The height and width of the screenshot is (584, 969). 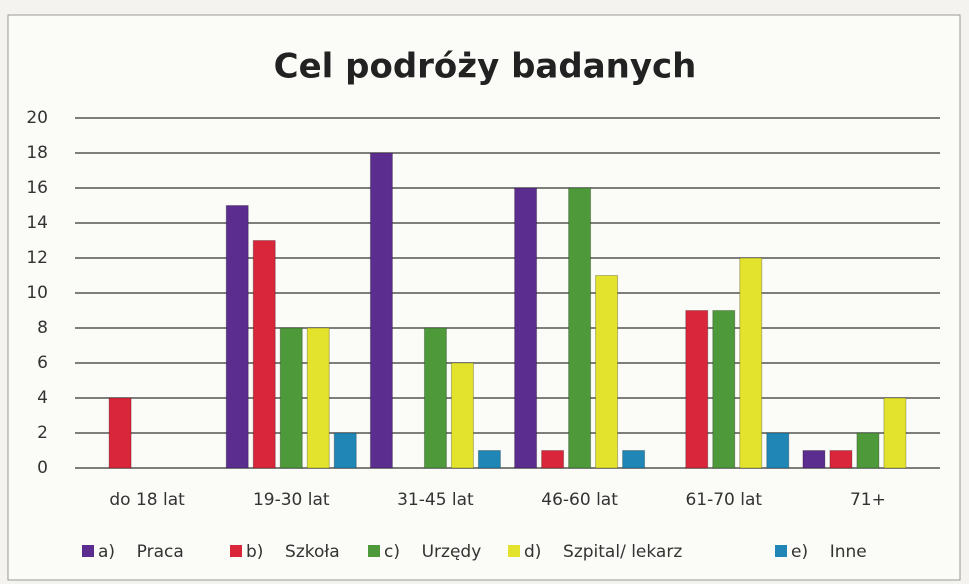 What do you see at coordinates (42, 363) in the screenshot?
I see `y-tick-label: 6` at bounding box center [42, 363].